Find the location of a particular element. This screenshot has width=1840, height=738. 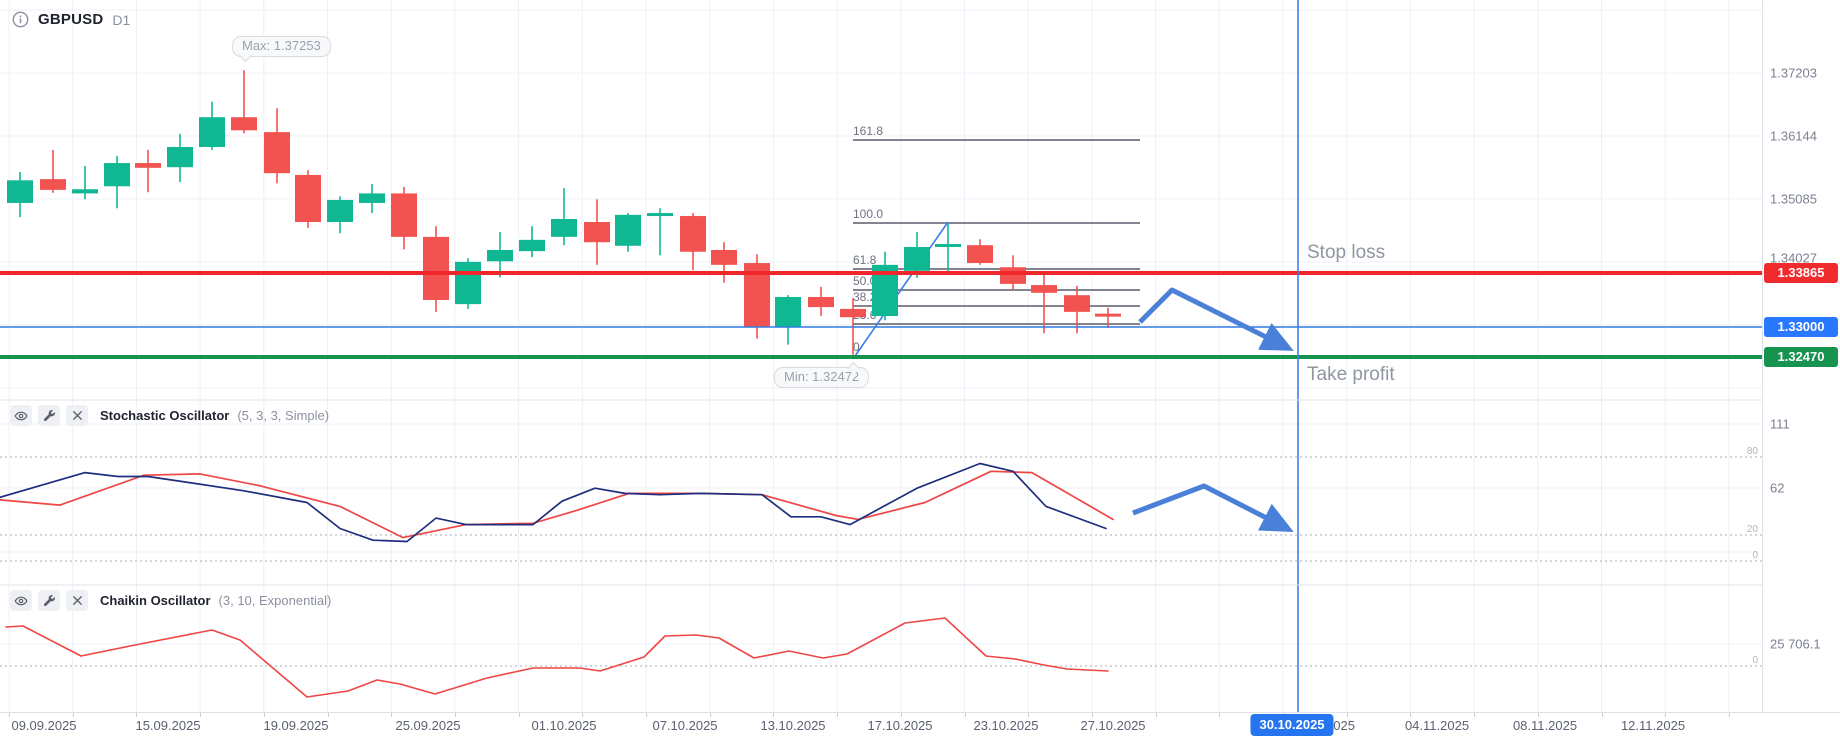

price-axis-label: 1.37203 is located at coordinates (1793, 73).